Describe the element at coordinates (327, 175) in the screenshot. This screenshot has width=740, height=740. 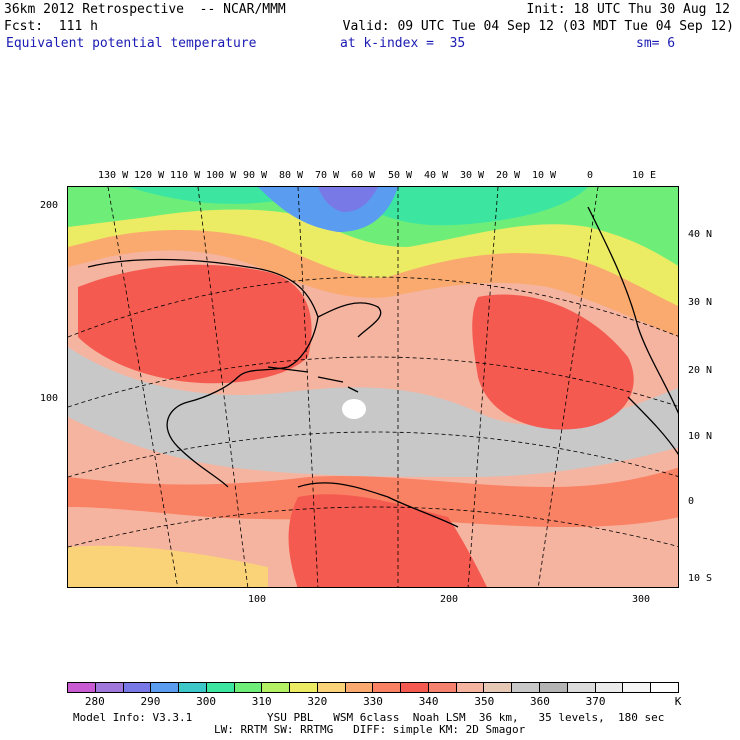
I see `longitude-label: 70 W` at that location.